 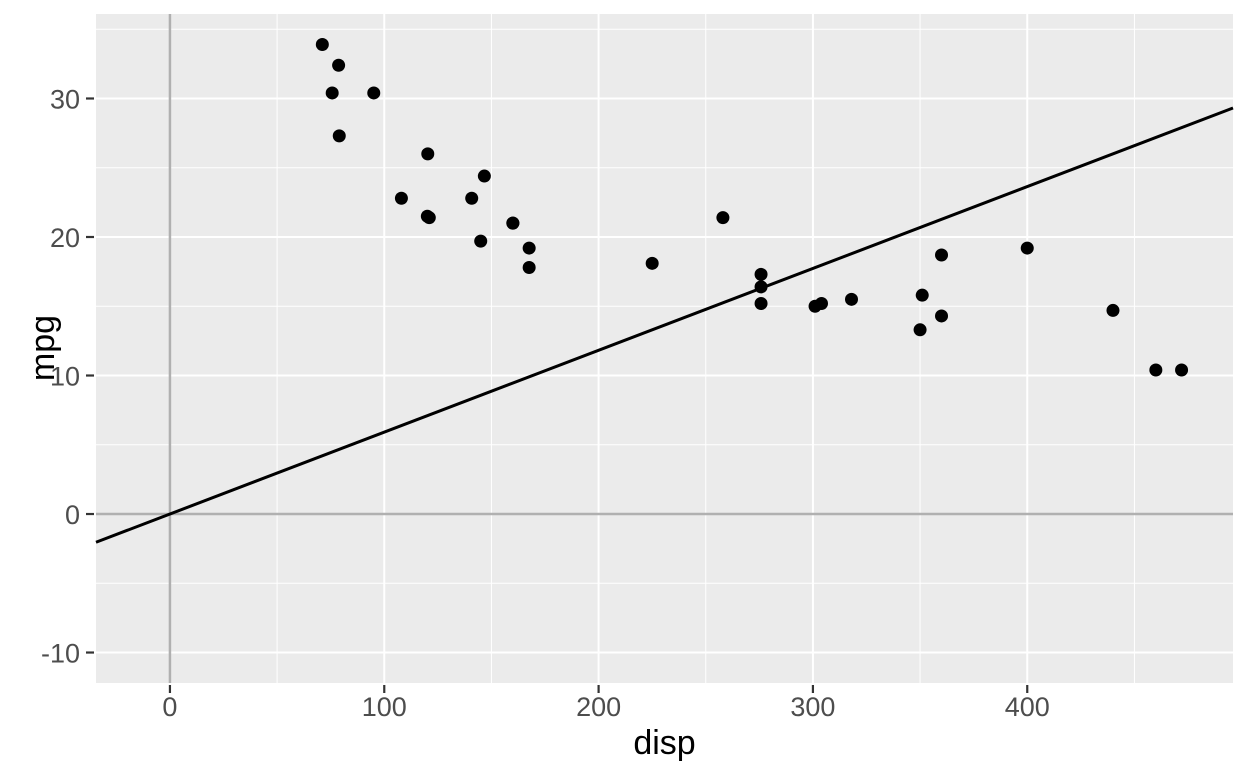 What do you see at coordinates (65, 238) in the screenshot?
I see `y-tick-label: 20` at bounding box center [65, 238].